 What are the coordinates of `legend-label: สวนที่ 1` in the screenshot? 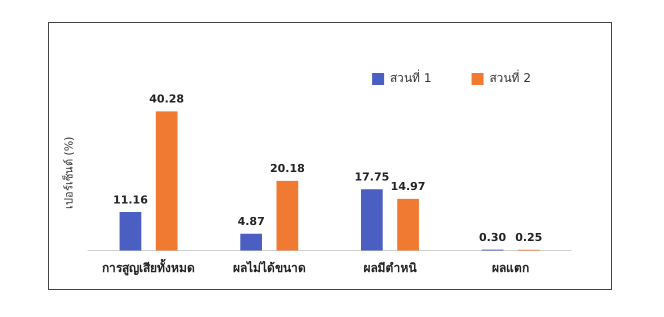 It's located at (411, 77).